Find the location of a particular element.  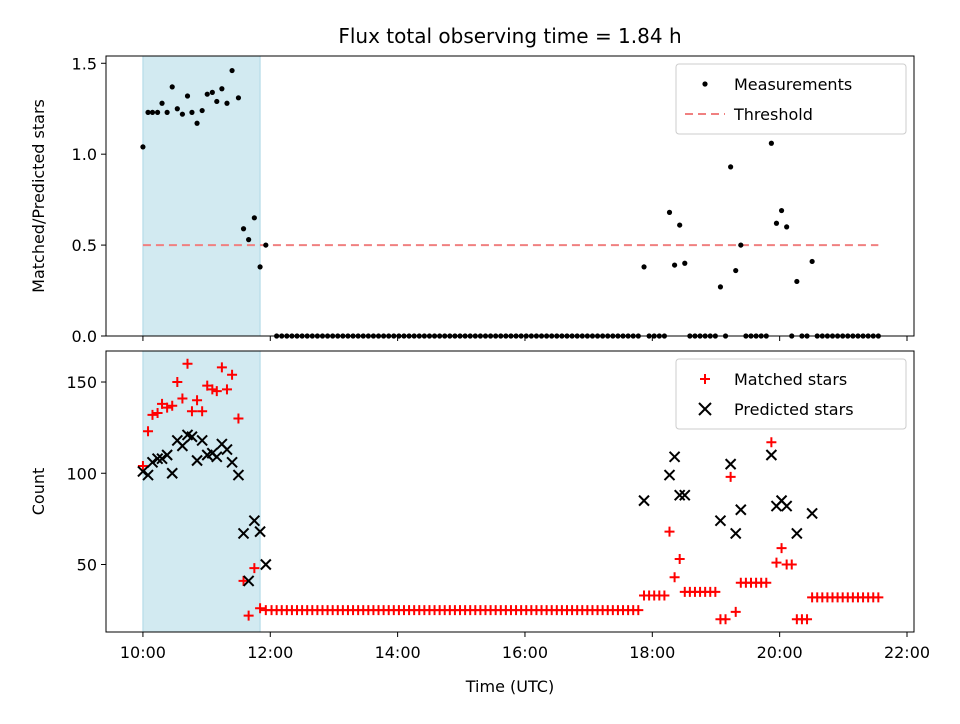

top-y-tick-label: 1.0 is located at coordinates (84, 154).